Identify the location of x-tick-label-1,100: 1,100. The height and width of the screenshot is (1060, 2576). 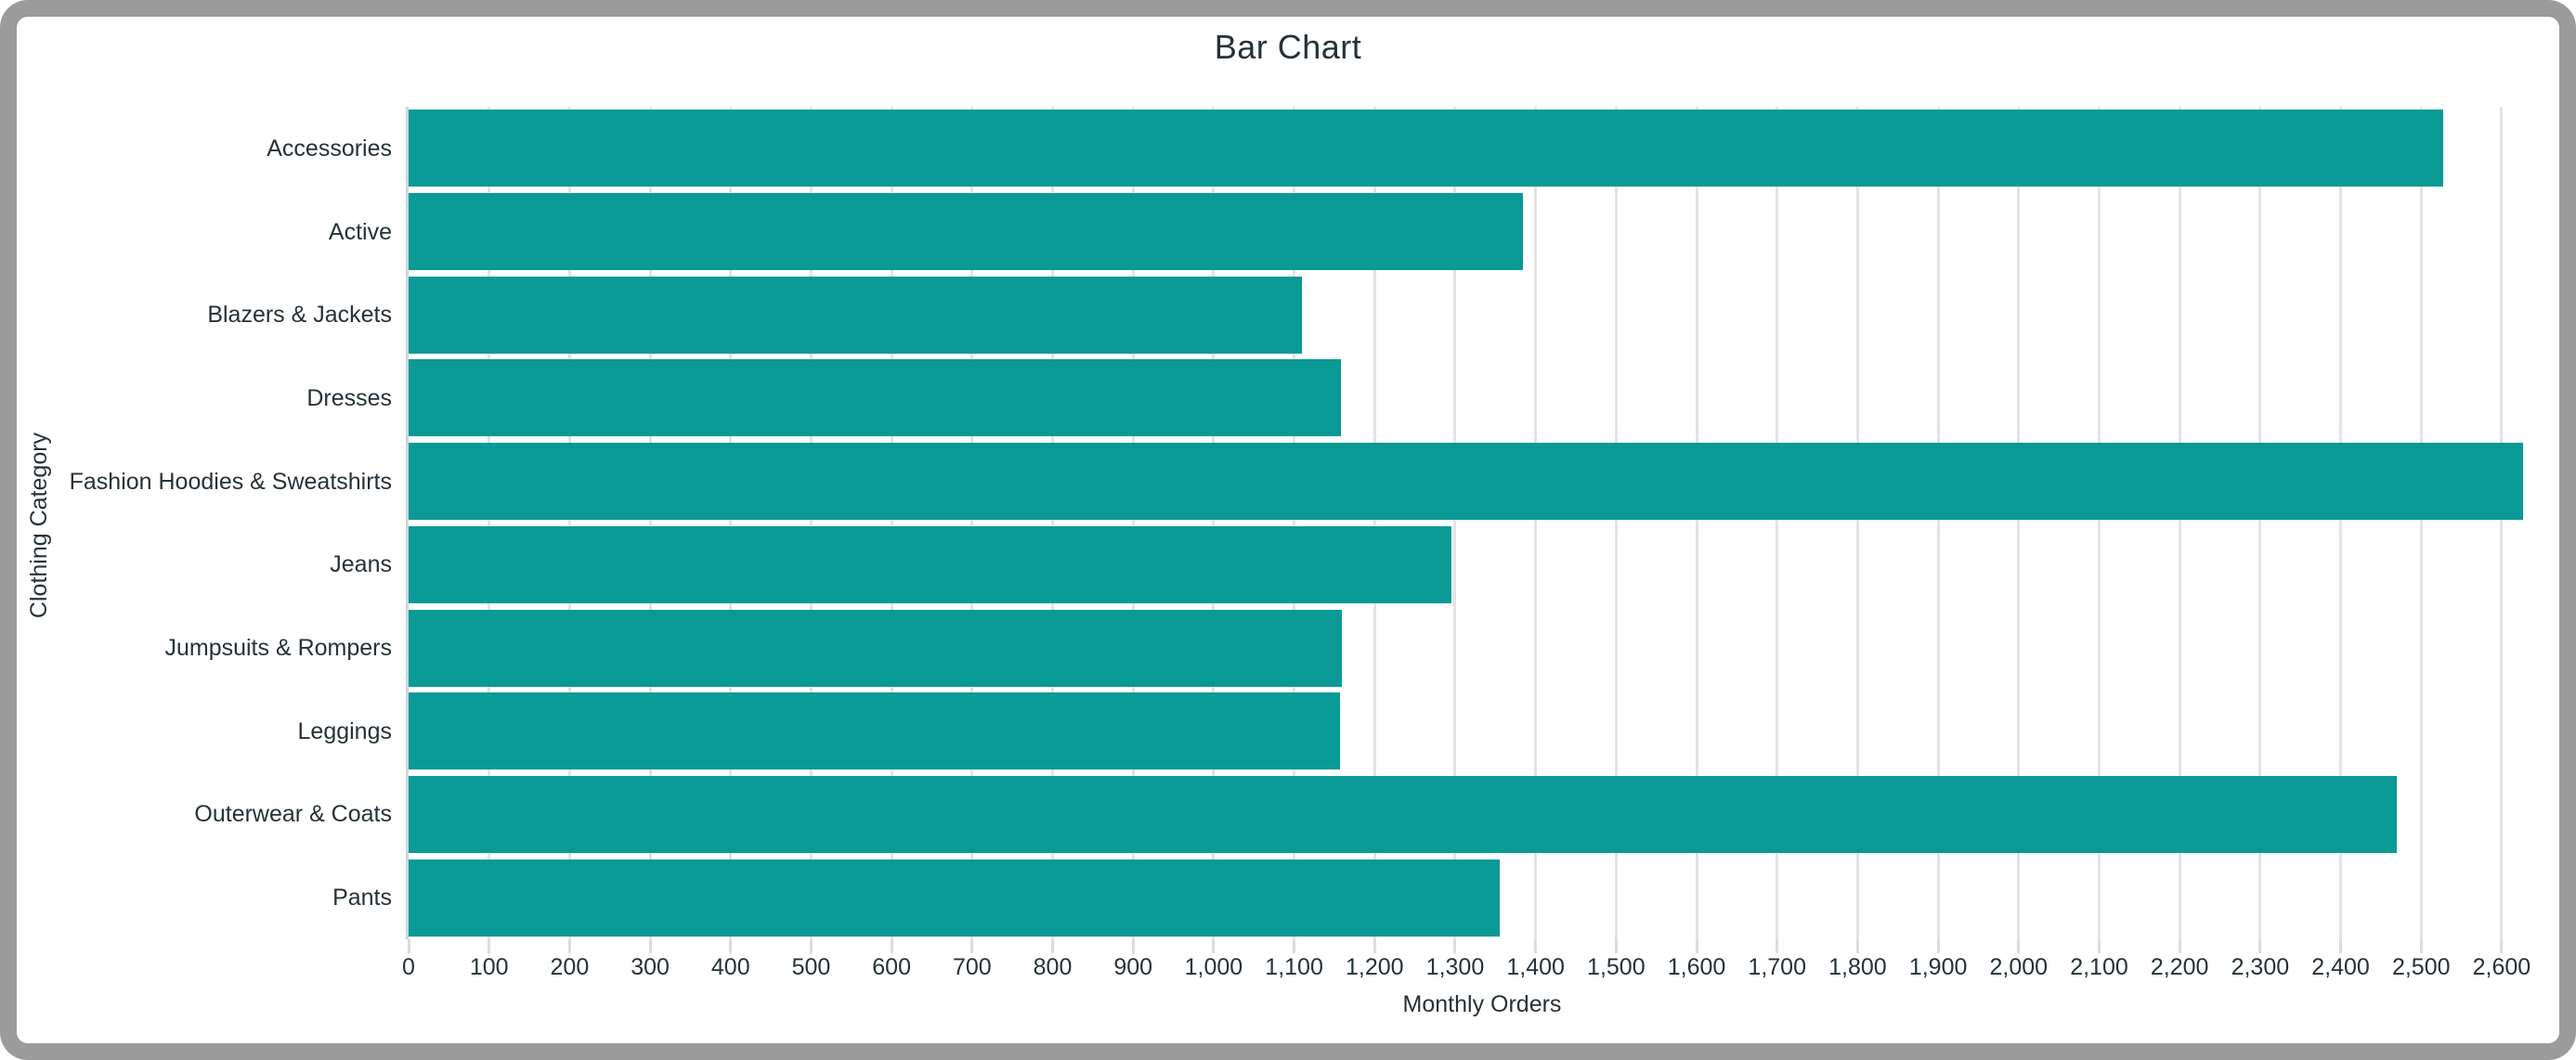
(1294, 967).